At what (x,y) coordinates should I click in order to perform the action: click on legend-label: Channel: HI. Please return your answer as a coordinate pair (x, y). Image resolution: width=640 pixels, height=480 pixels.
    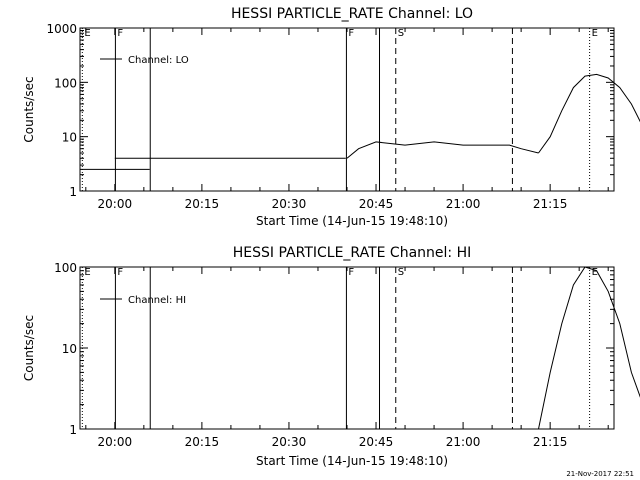
    Looking at the image, I should click on (157, 300).